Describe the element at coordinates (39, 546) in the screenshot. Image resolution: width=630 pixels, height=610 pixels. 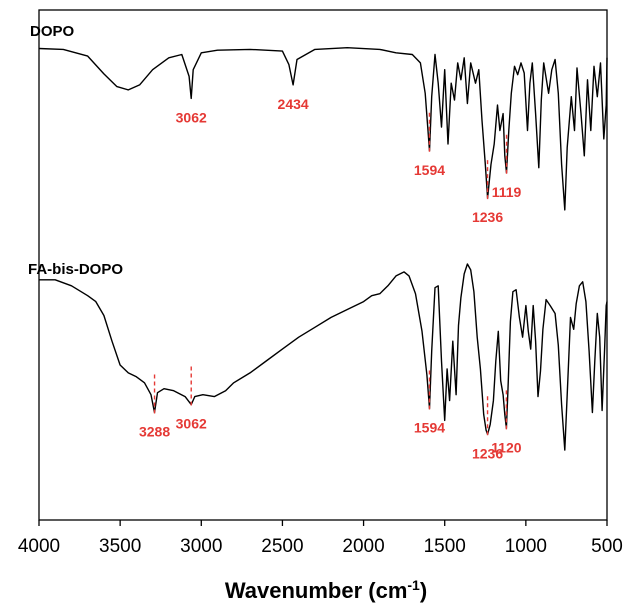
I see `x-tick-label-4000: 4000` at that location.